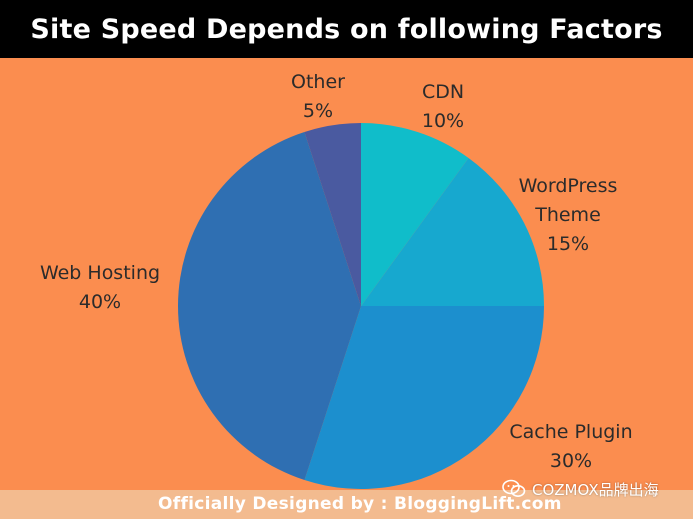 The width and height of the screenshot is (693, 519). I want to click on chart-title-bar: Site Speed Depends on following Factors, so click(346, 29).